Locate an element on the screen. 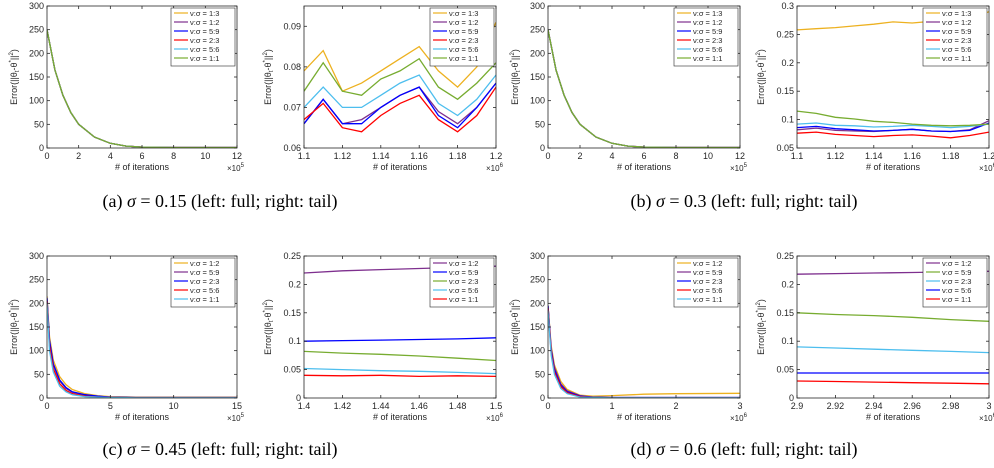 Image resolution: width=994 pixels, height=468 pixels. x-tick-label: 1 is located at coordinates (611, 406).